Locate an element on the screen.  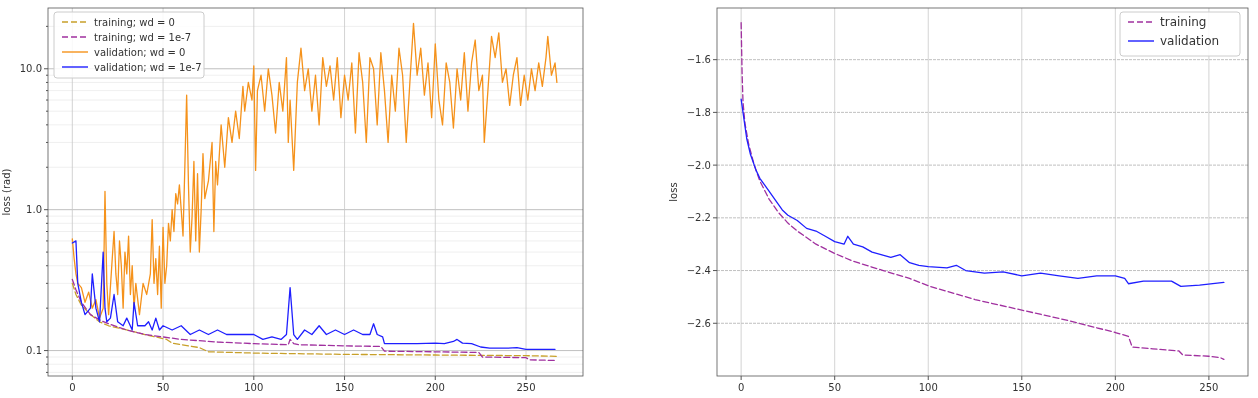
legend-label: training; wd = 1e-7 is located at coordinates (143, 37).